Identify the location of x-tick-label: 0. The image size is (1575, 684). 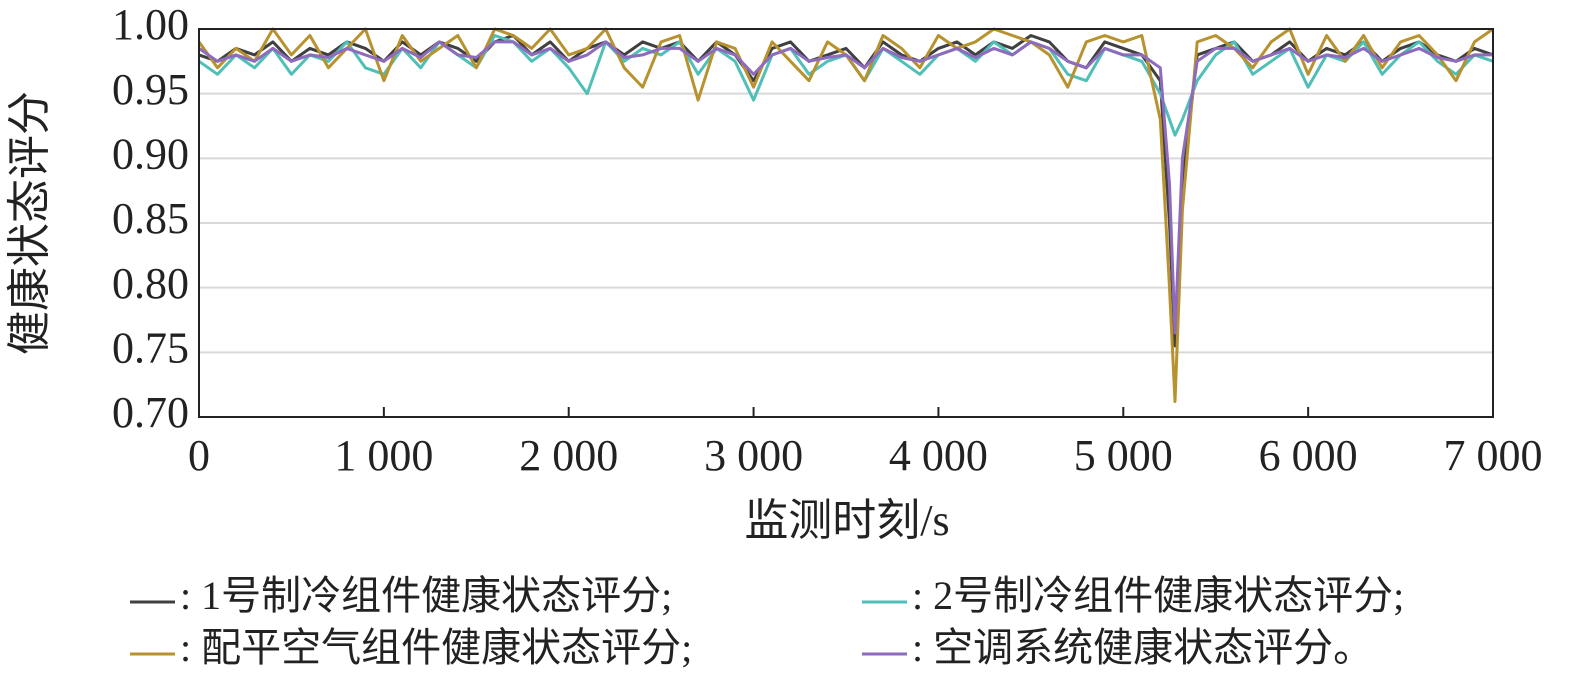
(199, 455).